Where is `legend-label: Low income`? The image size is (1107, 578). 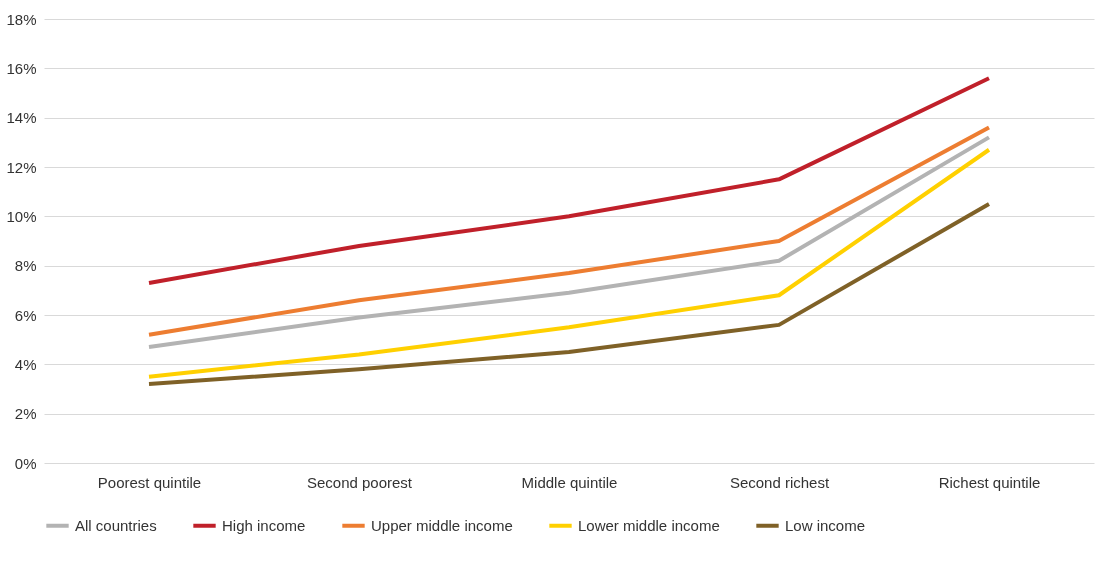 legend-label: Low income is located at coordinates (825, 525).